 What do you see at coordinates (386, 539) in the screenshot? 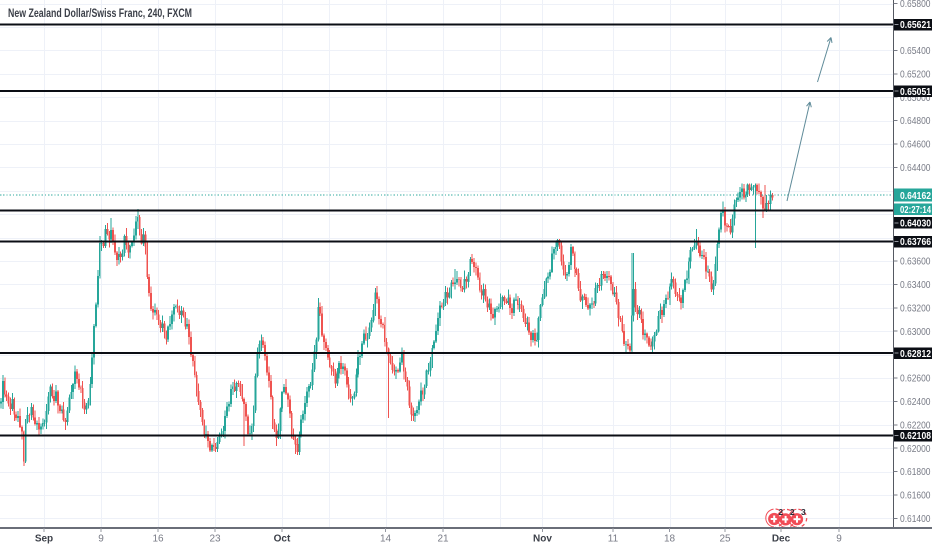
I see `svg-text: 14` at bounding box center [386, 539].